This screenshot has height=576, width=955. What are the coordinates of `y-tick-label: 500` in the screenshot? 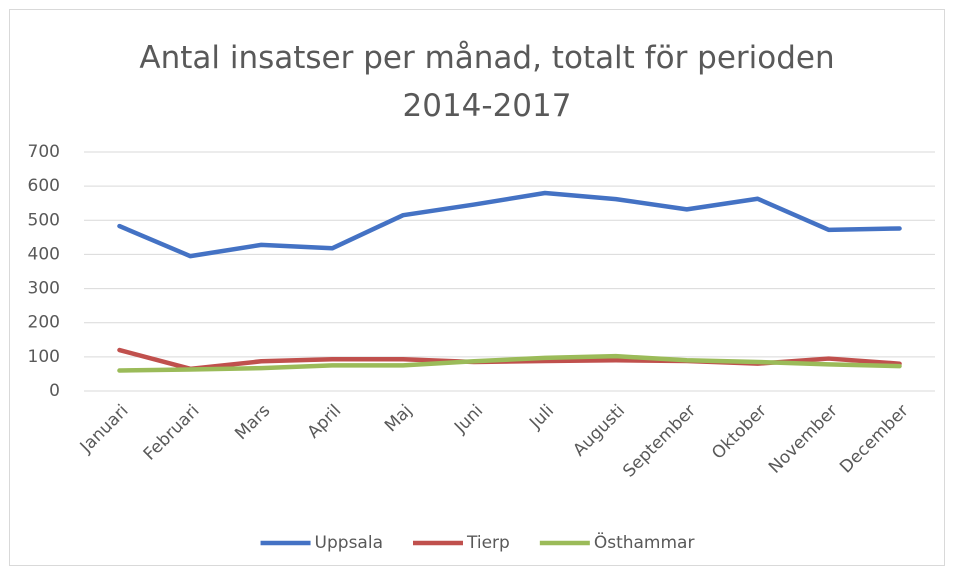 It's located at (44, 220).